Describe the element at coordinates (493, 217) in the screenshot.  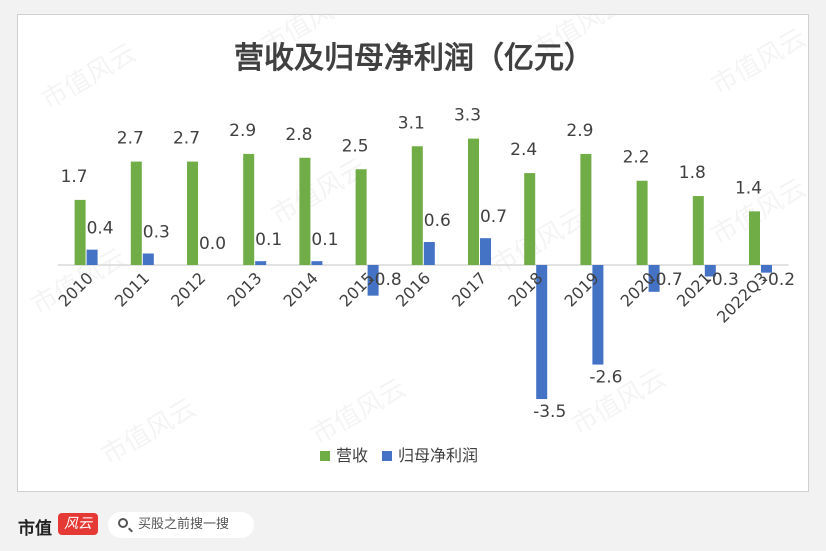
I see `net-profit-value-label: 0.7` at that location.